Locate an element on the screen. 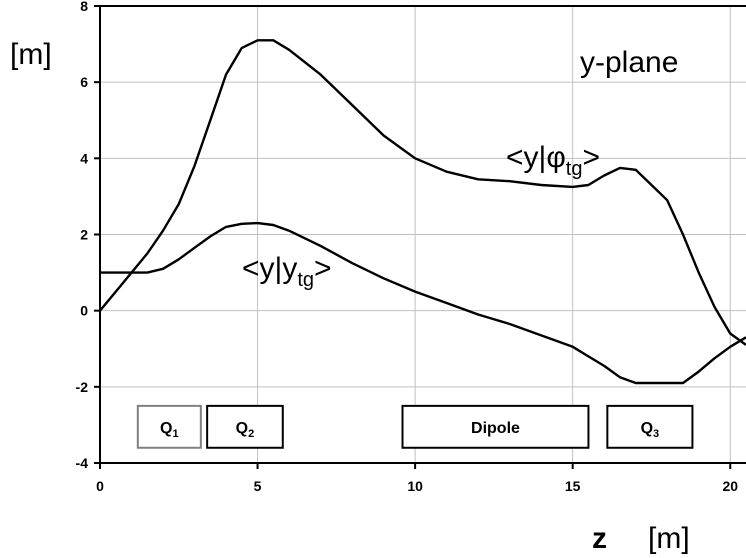  x-tick-label: 10 is located at coordinates (415, 486).